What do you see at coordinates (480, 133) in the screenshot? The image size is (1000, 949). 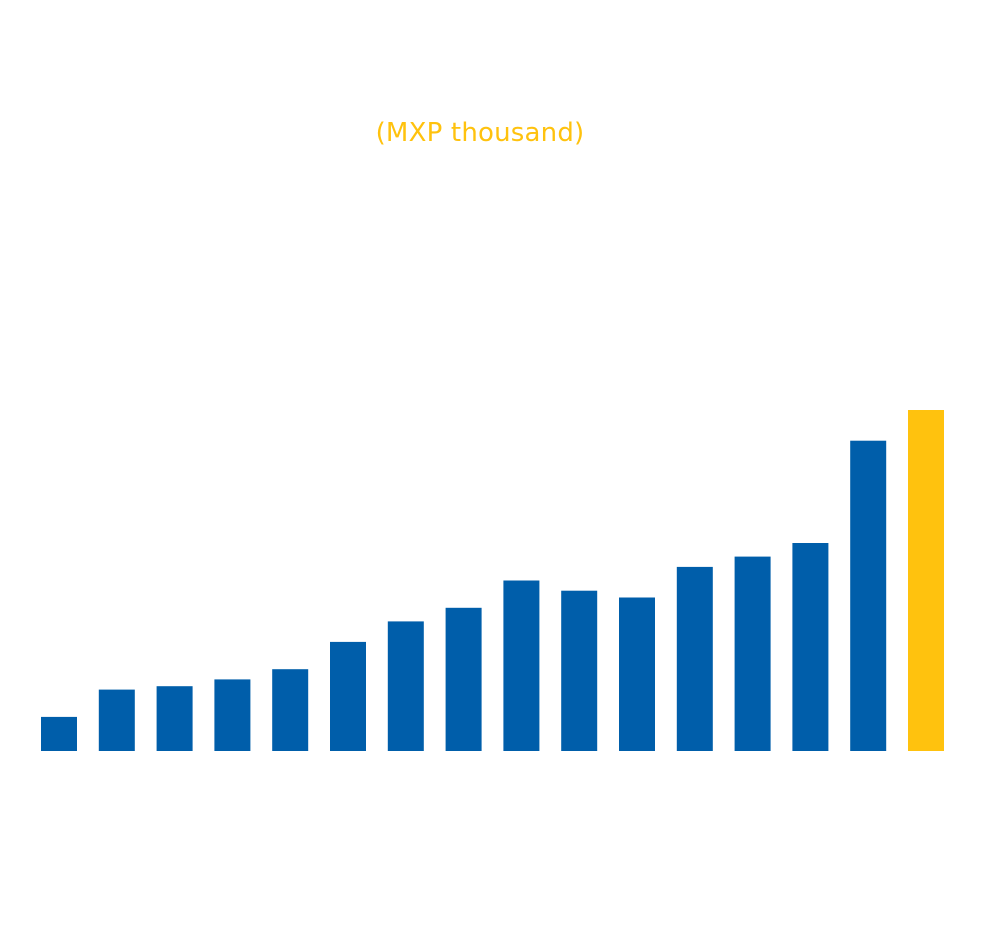 I see `unit-label: (MXP thousand)` at bounding box center [480, 133].